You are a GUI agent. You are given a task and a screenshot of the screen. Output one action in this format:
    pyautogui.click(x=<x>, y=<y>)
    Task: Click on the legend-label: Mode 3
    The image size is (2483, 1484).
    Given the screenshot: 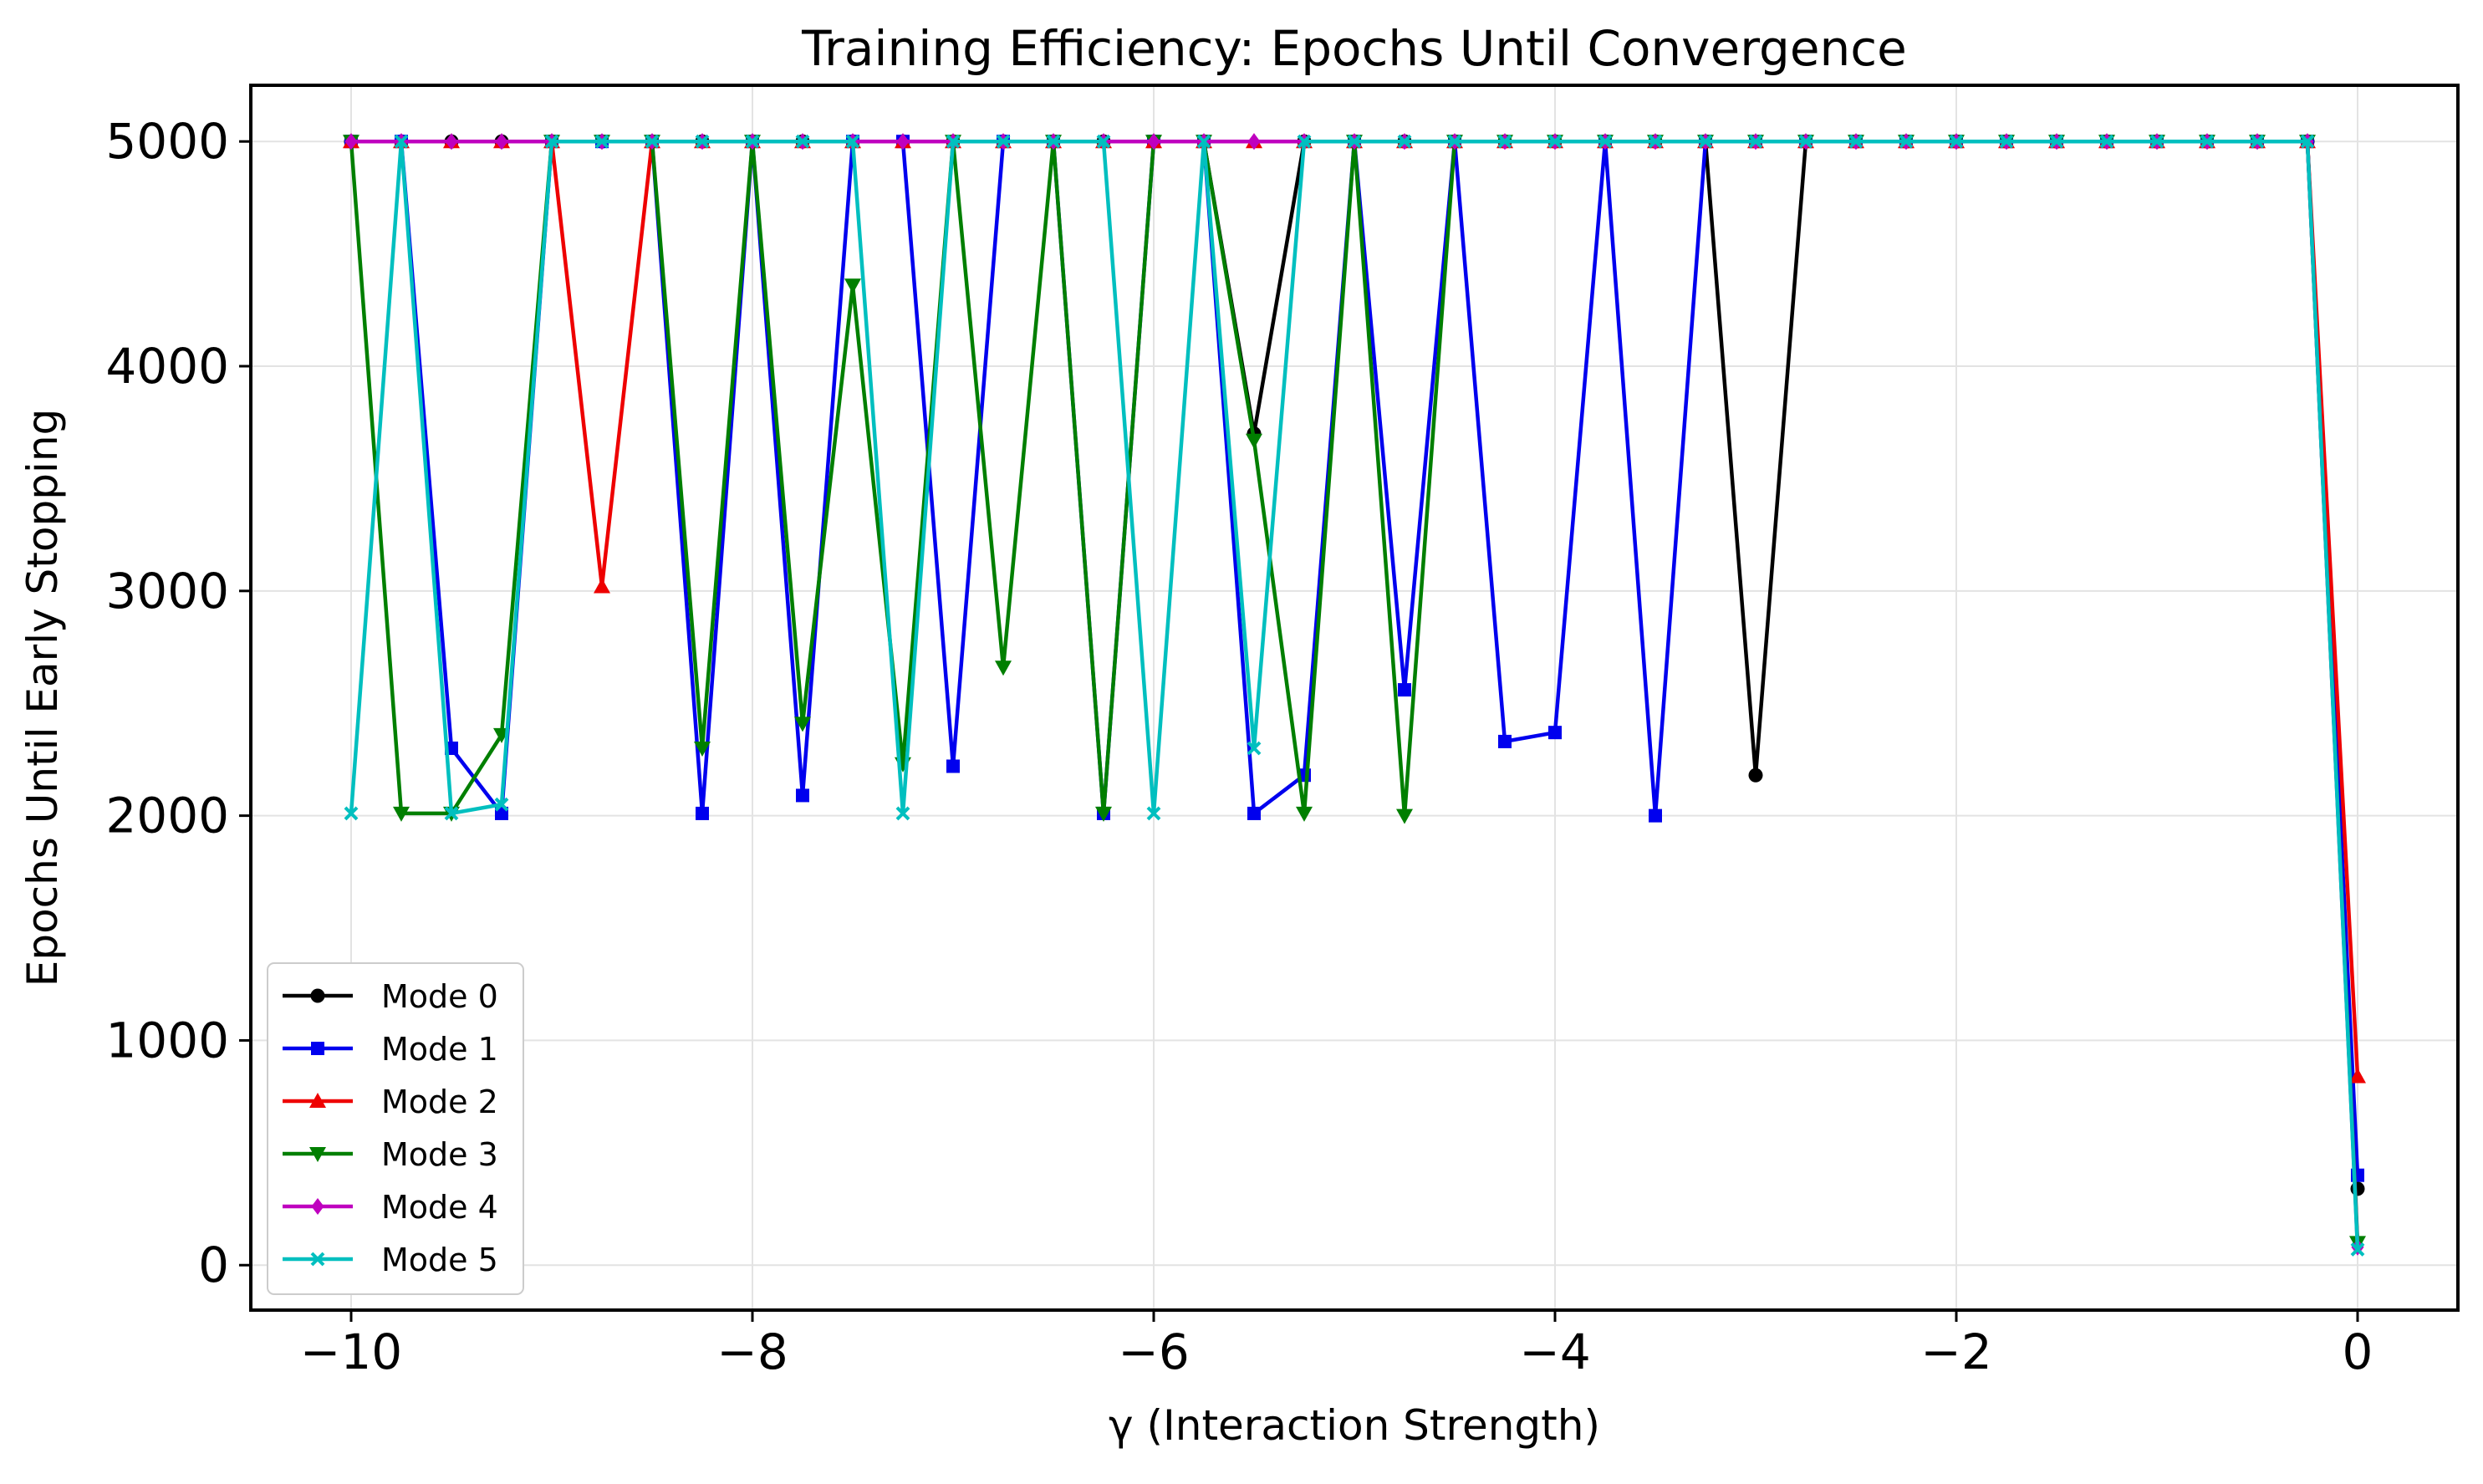 What is the action you would take?
    pyautogui.click(x=439, y=1154)
    